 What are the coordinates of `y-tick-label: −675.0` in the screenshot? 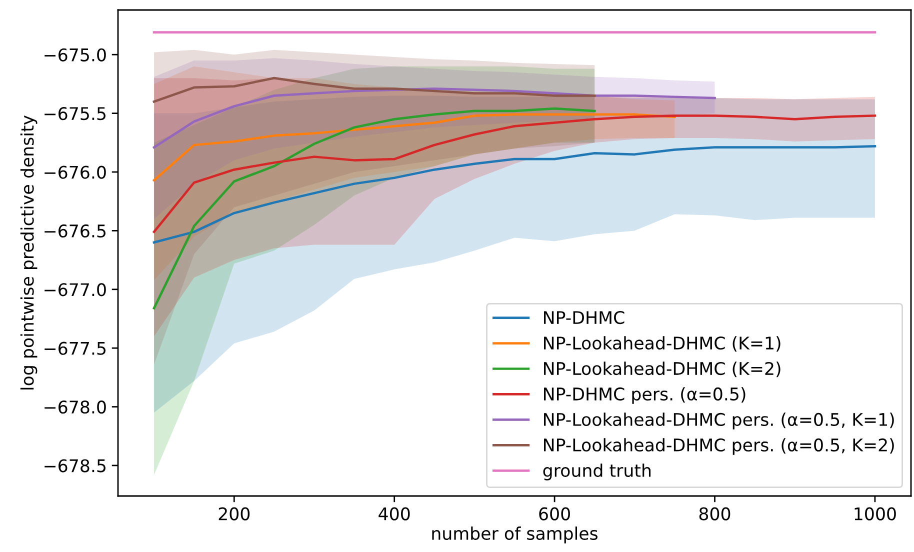 It's located at (75, 55).